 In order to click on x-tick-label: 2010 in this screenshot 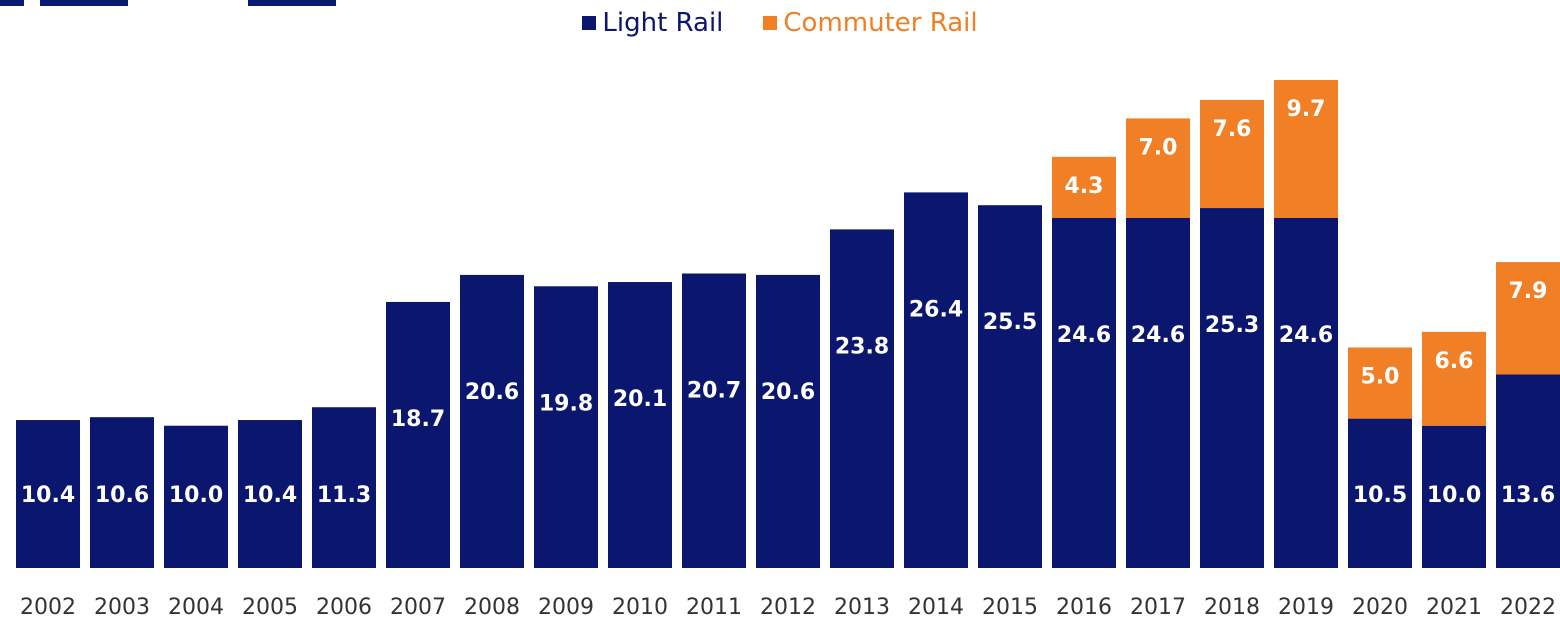, I will do `click(640, 607)`.